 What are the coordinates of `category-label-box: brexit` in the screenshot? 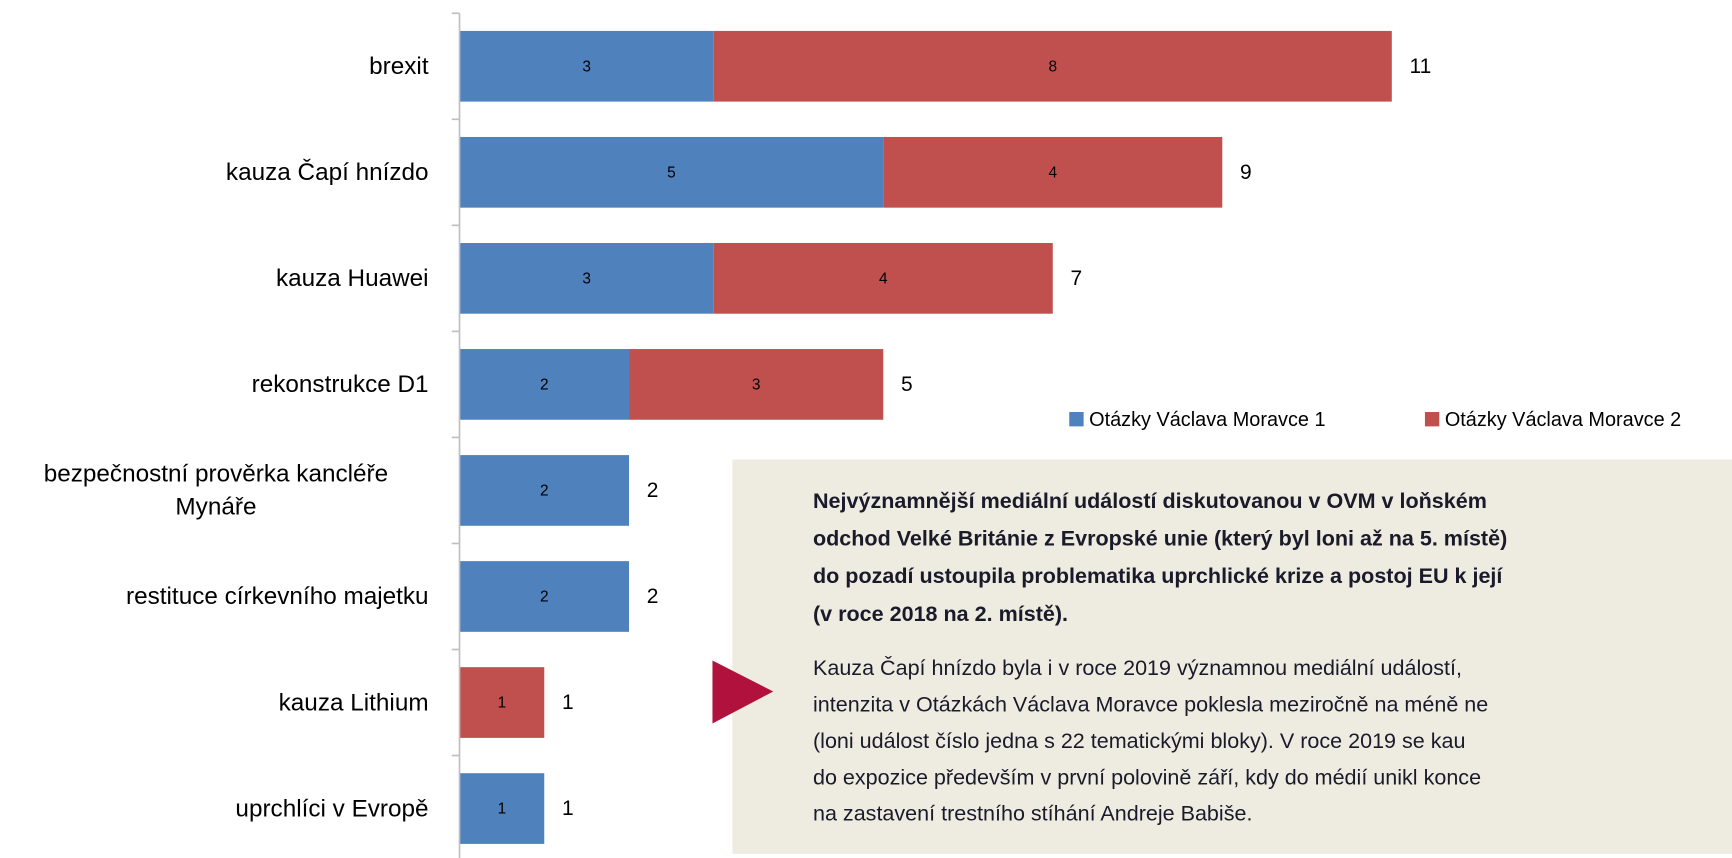 It's located at (214, 66).